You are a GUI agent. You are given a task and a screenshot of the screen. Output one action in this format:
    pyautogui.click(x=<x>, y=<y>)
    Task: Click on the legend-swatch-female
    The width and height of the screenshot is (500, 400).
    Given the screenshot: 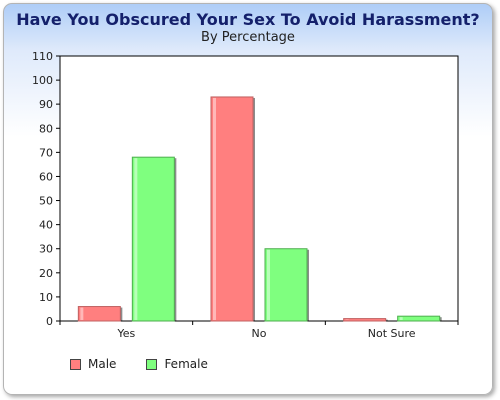 What is the action you would take?
    pyautogui.click(x=152, y=364)
    